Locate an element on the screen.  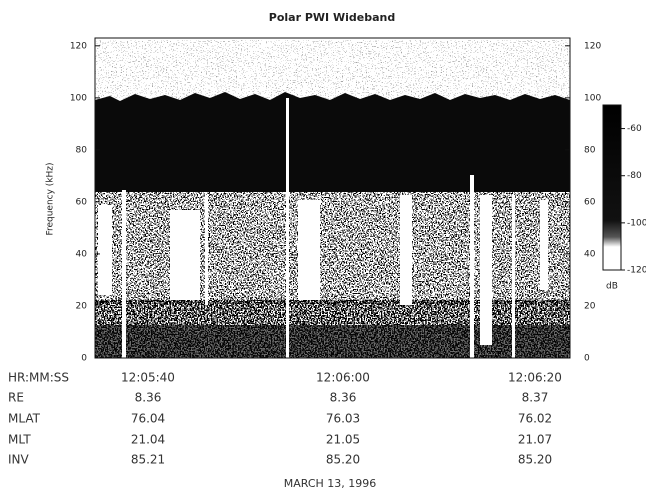
y2-tick-label: 40 is located at coordinates (590, 254).